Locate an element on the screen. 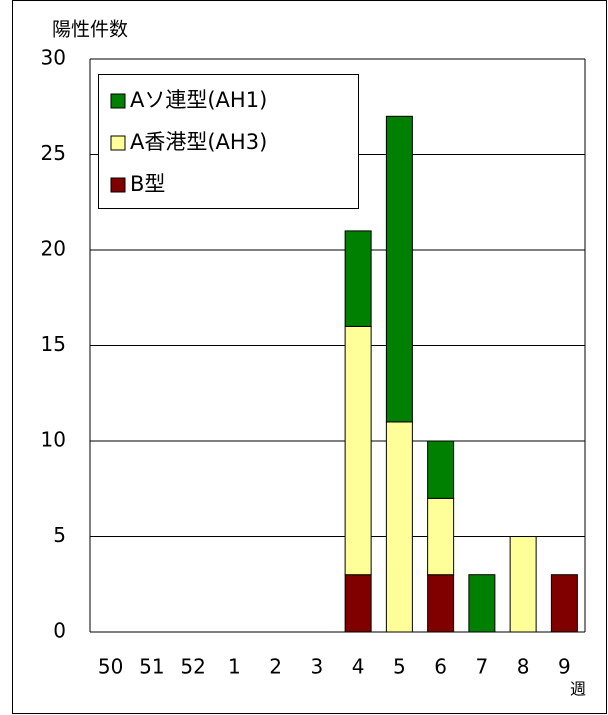  y-tick-label: 20 is located at coordinates (53, 249).